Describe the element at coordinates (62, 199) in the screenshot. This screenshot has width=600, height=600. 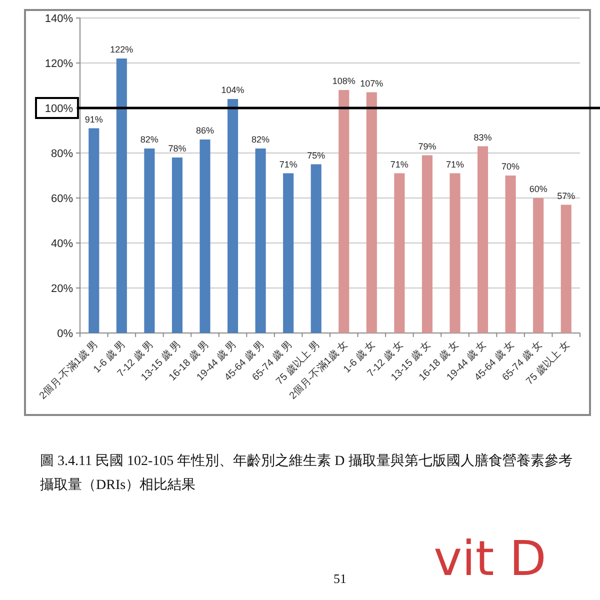
I see `y-tick-label: 60%` at that location.